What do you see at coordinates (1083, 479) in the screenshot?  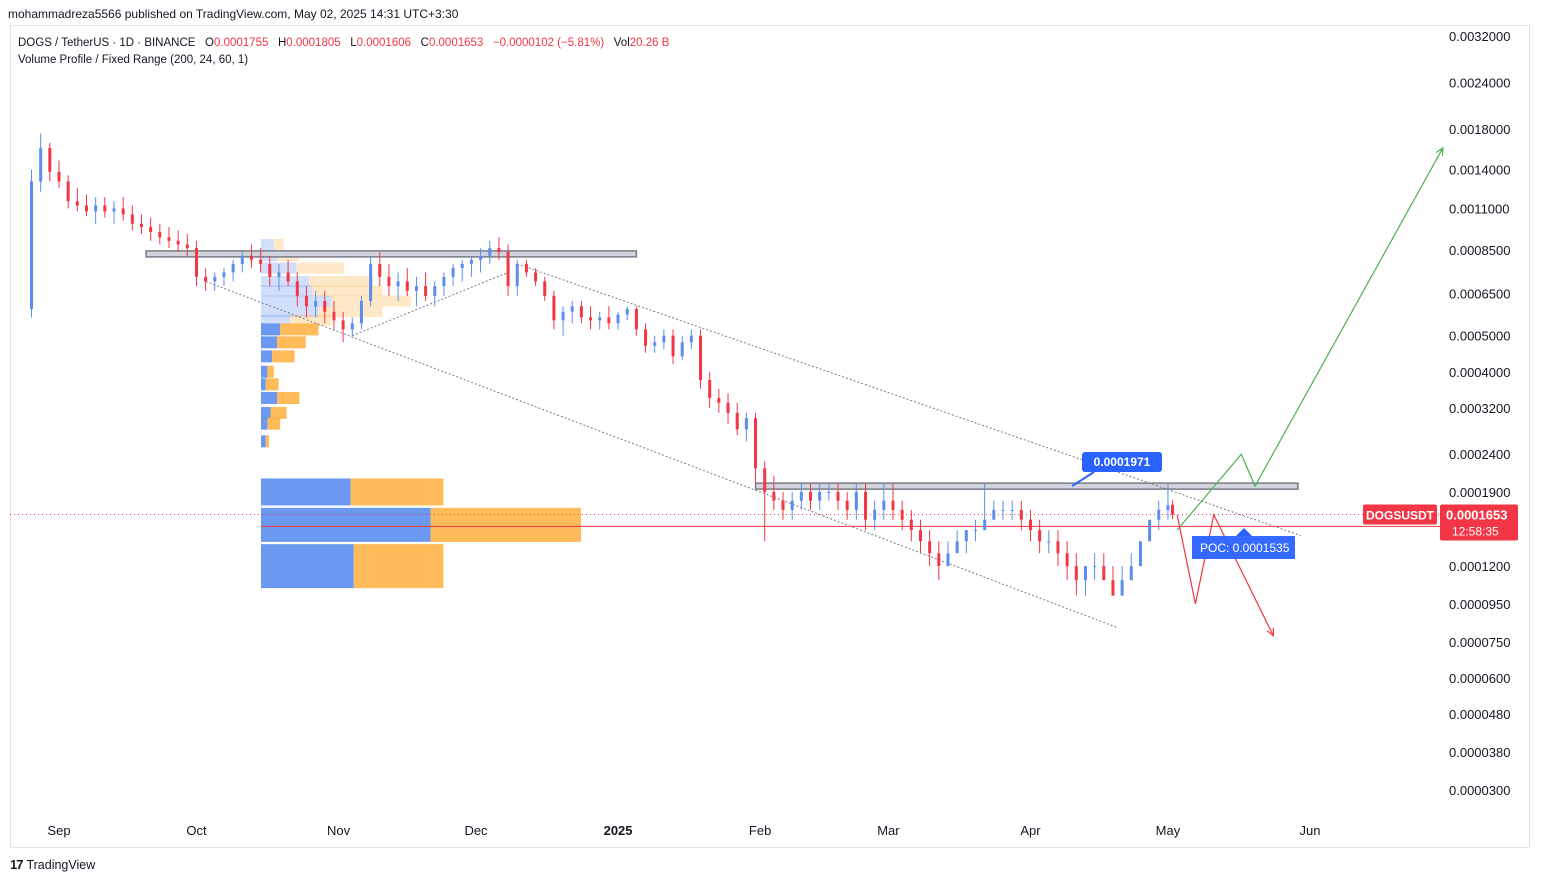 I see `callout-pointer` at bounding box center [1083, 479].